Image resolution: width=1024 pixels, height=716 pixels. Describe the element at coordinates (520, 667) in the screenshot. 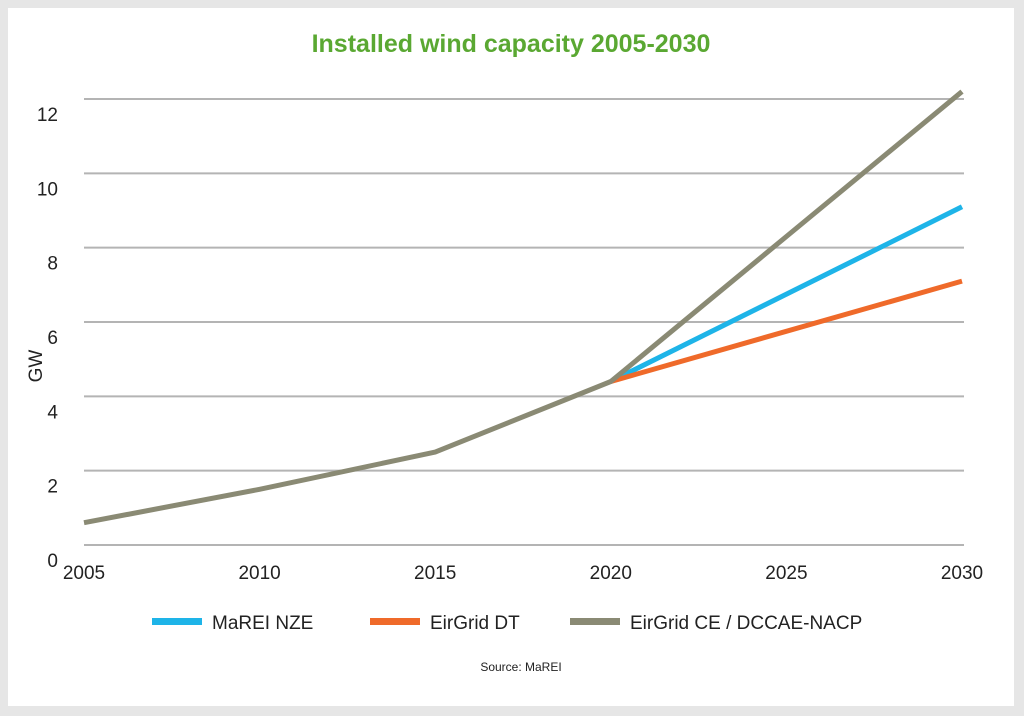

I see `source-note: Source: MaREI` at that location.